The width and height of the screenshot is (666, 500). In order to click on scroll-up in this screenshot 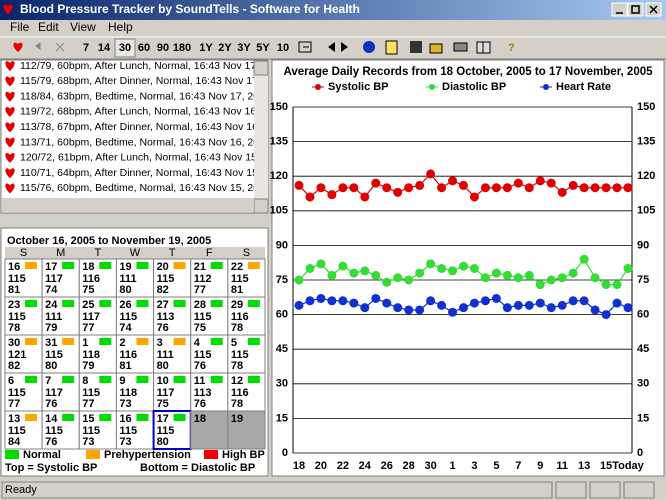, I will do `click(261, 68)`.